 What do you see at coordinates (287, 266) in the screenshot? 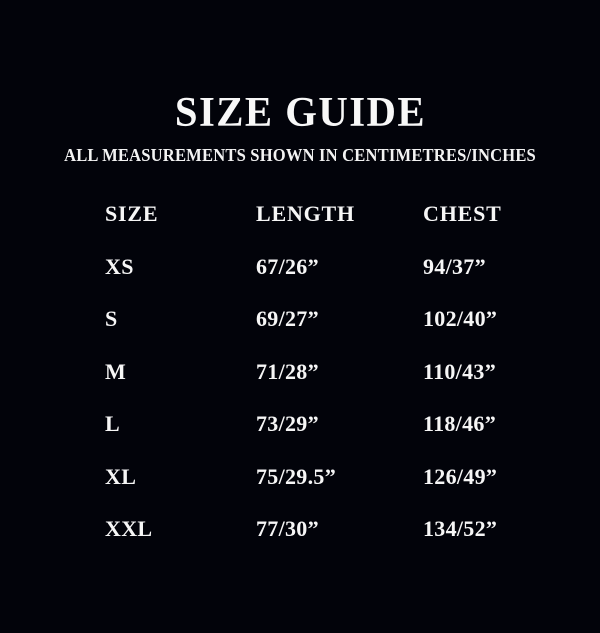
I see `row-xs-length: 67/26”` at bounding box center [287, 266].